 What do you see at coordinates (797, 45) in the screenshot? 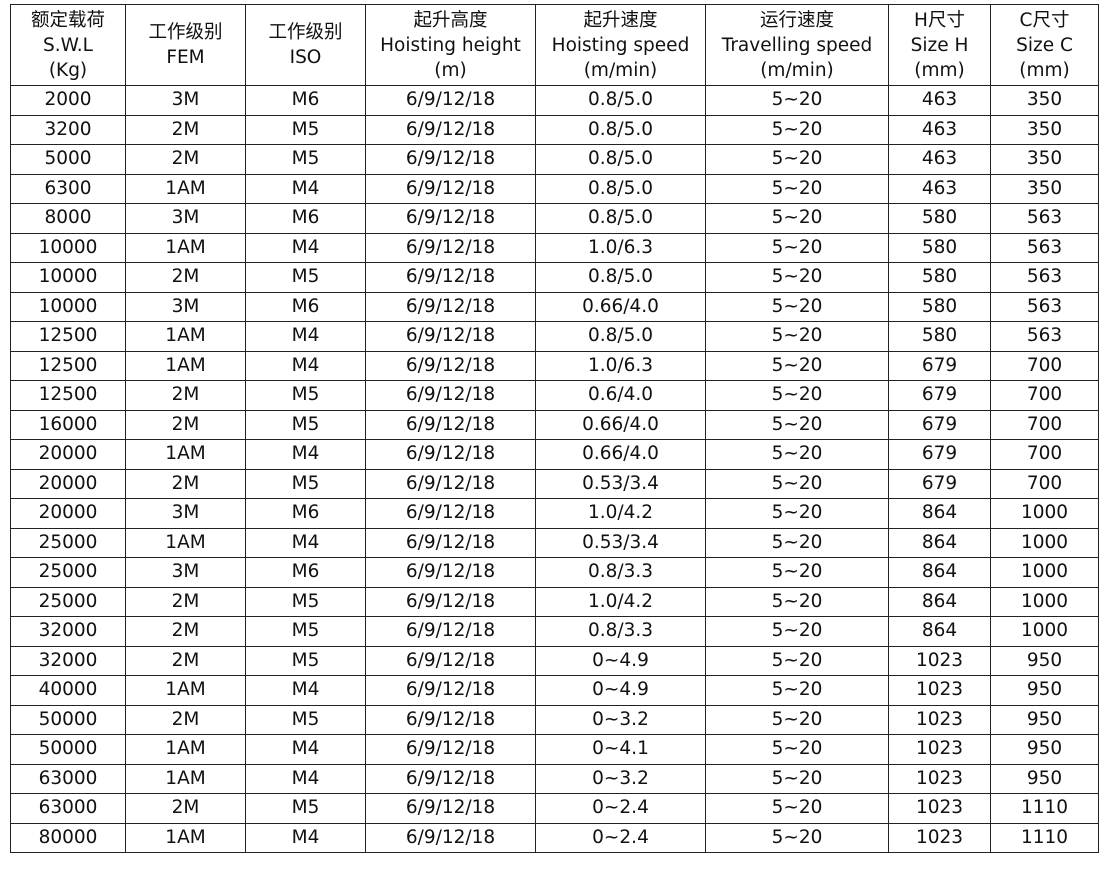
I see `header-text: Travelling speed` at bounding box center [797, 45].